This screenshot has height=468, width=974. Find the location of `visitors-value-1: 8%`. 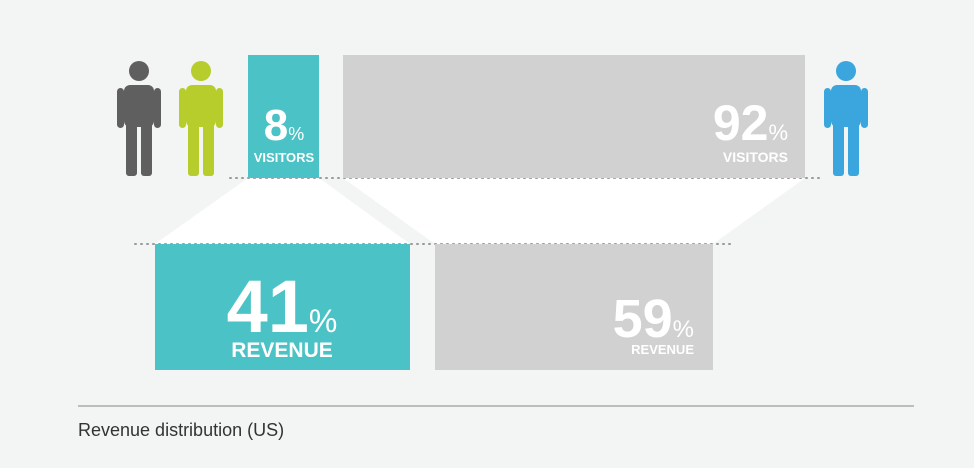

visitors-value-1: 8% is located at coordinates (284, 125).